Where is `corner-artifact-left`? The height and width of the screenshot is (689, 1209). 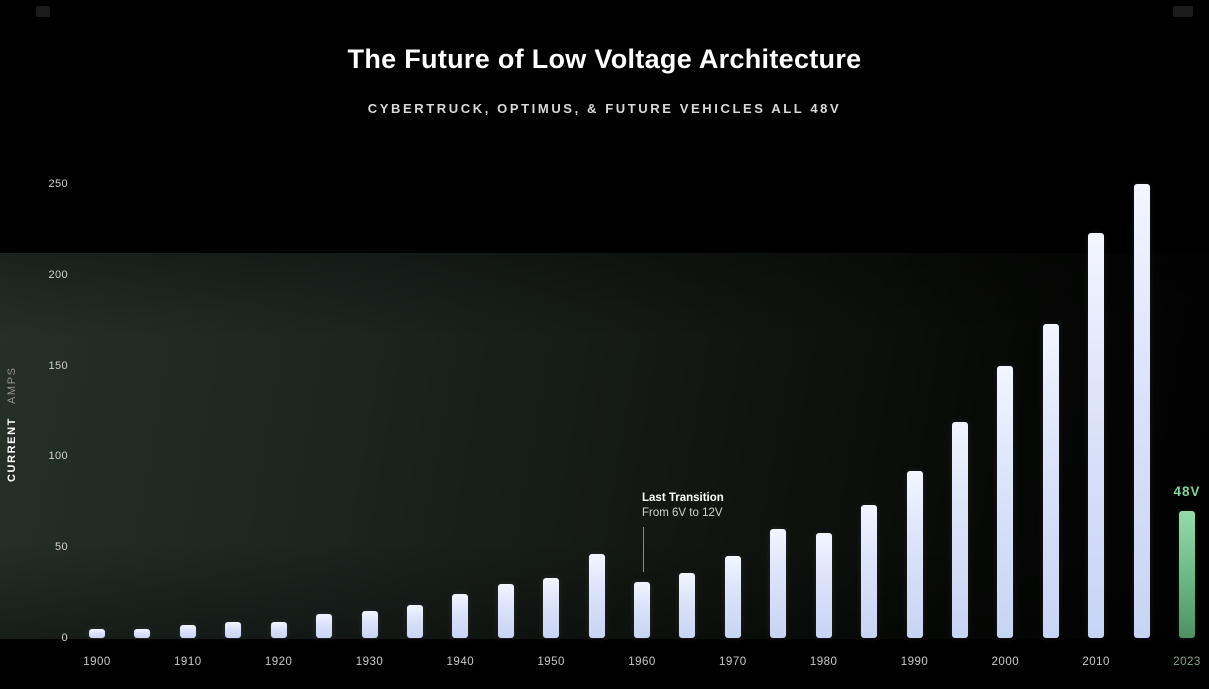 corner-artifact-left is located at coordinates (43, 11).